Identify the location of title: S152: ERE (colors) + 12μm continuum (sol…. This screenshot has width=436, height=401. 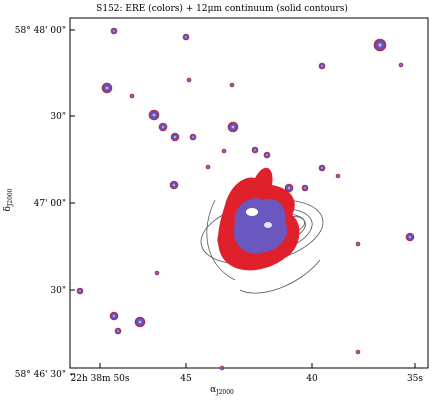
(222, 8).